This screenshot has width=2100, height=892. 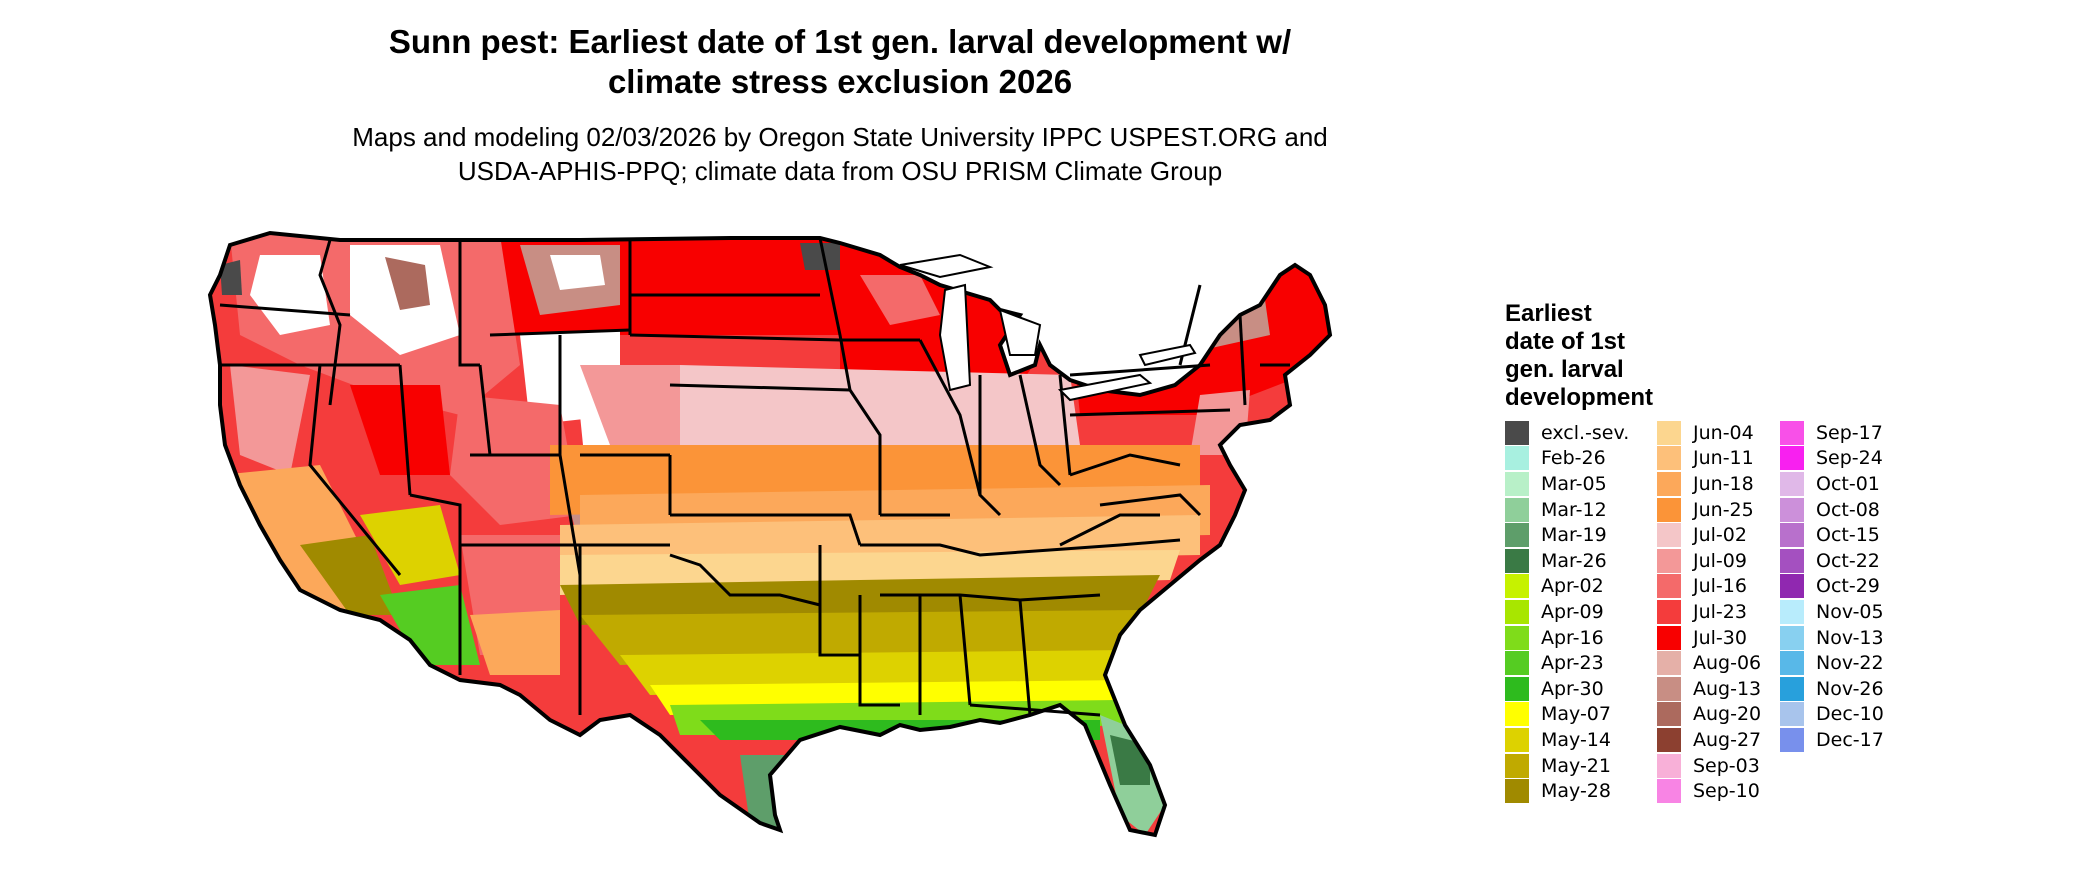 I want to click on legend-item: May-07, so click(x=1567, y=715).